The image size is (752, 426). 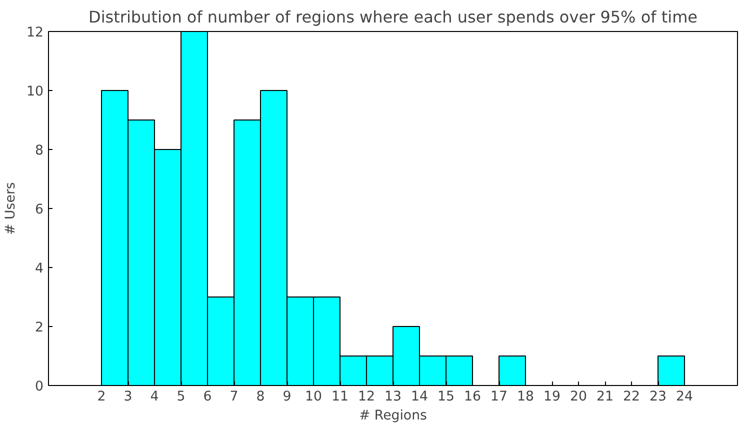 I want to click on x-tick-label: 12, so click(x=366, y=397).